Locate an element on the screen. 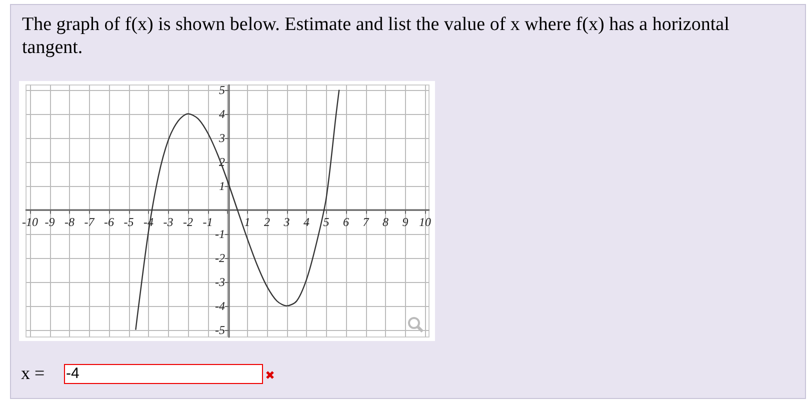 This screenshot has height=403, width=808. x-tick-label: -1 is located at coordinates (207, 221).